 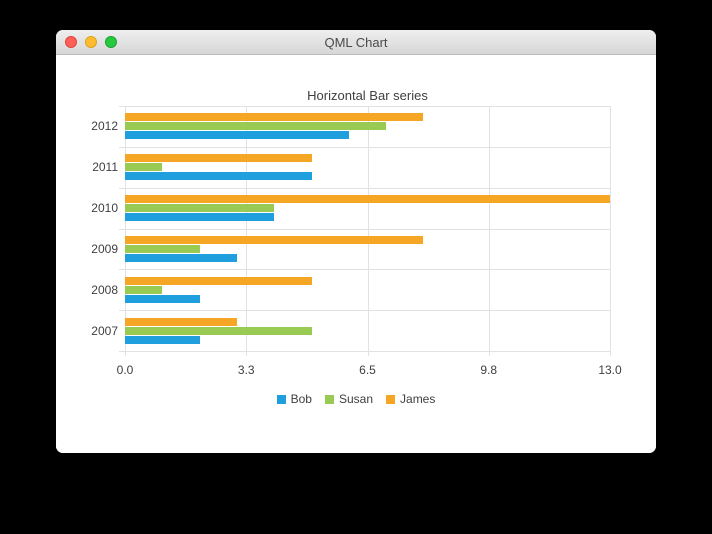 I want to click on legend-label: Bob, so click(x=301, y=399).